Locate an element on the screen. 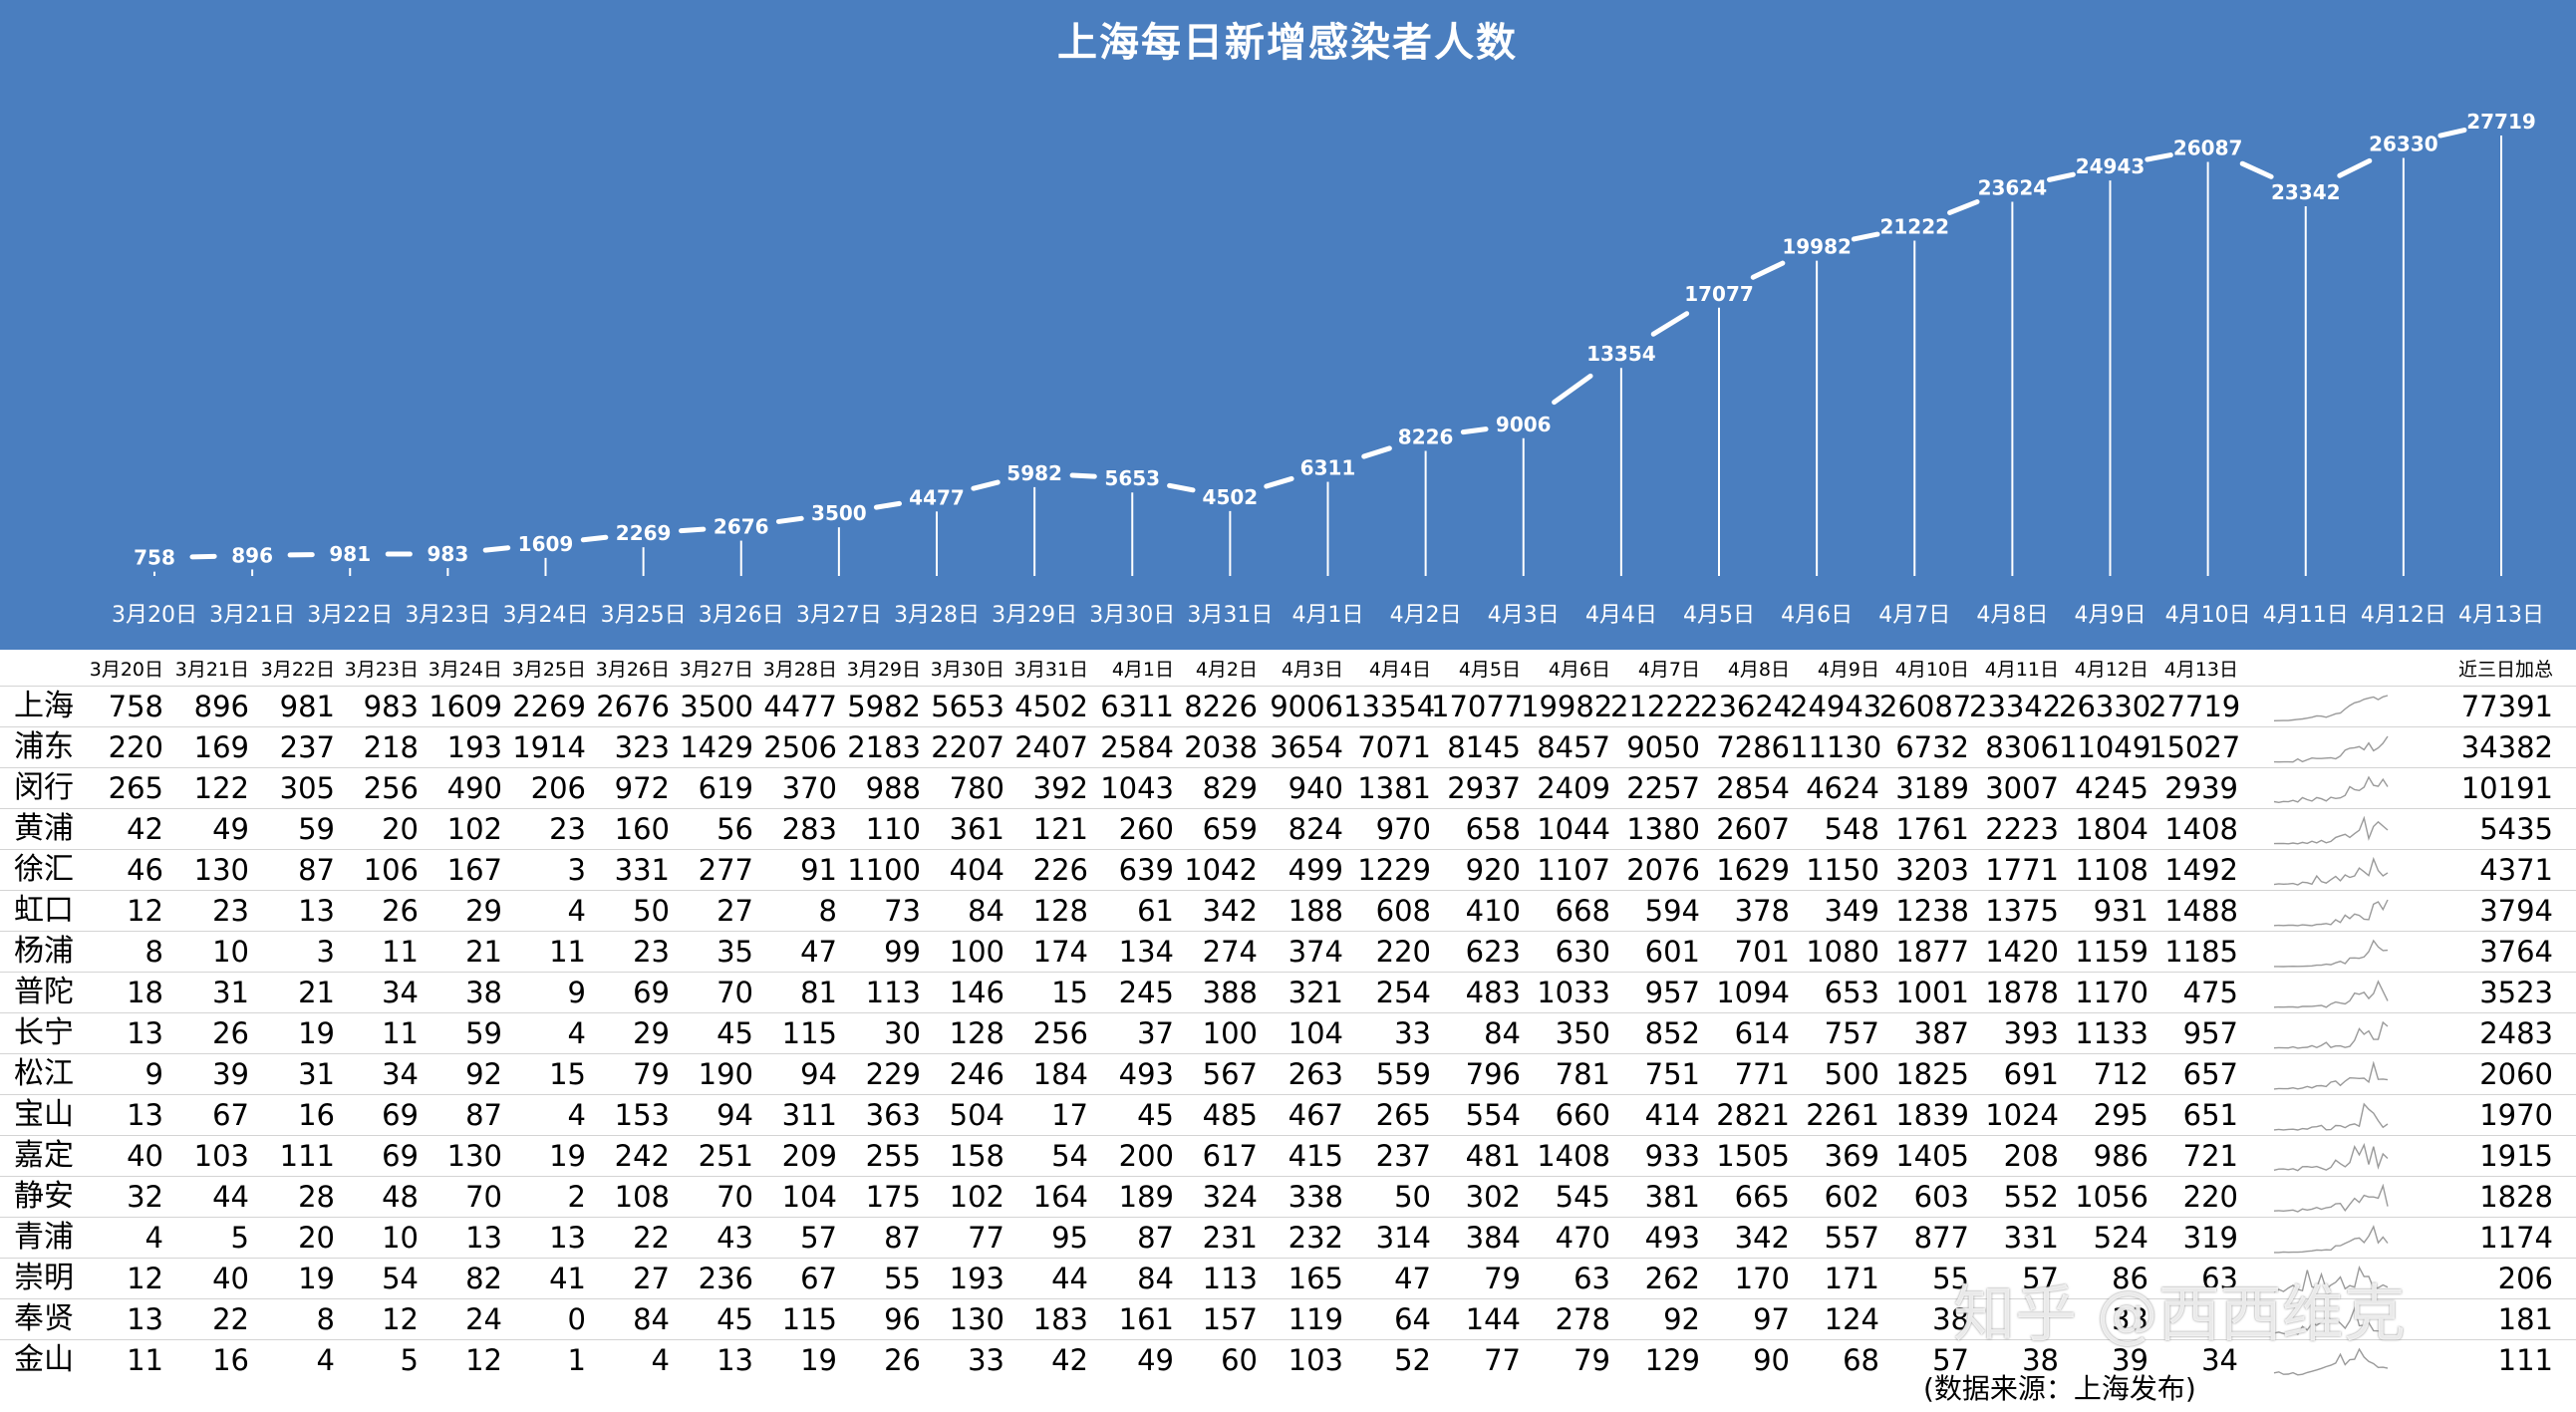  daily-value: 40 is located at coordinates (230, 1278).